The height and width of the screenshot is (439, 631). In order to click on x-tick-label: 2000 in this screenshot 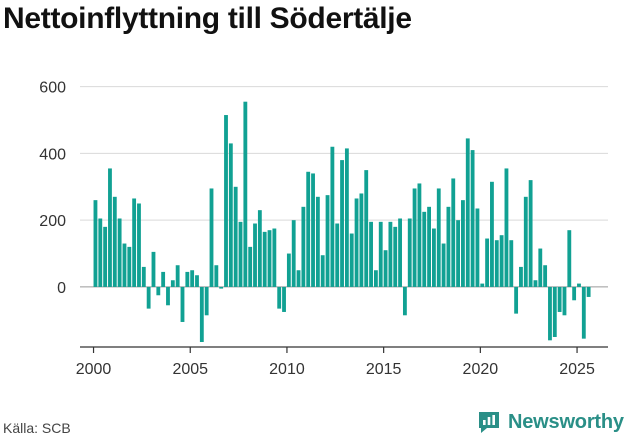, I will do `click(94, 369)`.